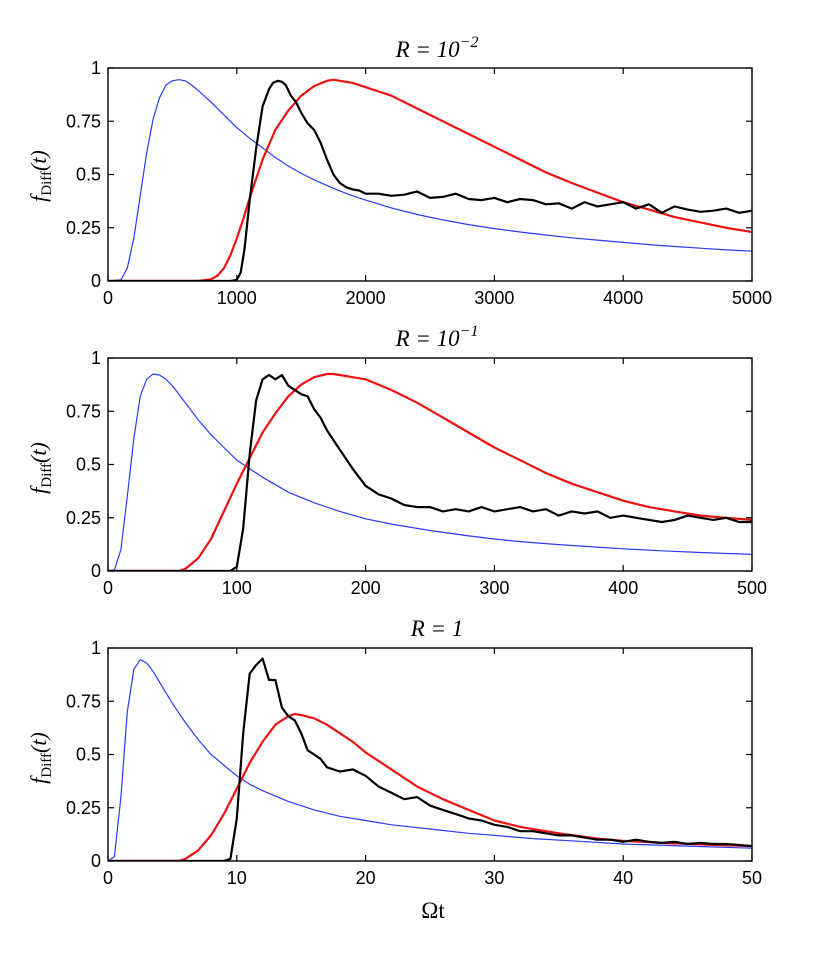 The image size is (830, 969). What do you see at coordinates (366, 298) in the screenshot?
I see `x-tick-label: 2000` at bounding box center [366, 298].